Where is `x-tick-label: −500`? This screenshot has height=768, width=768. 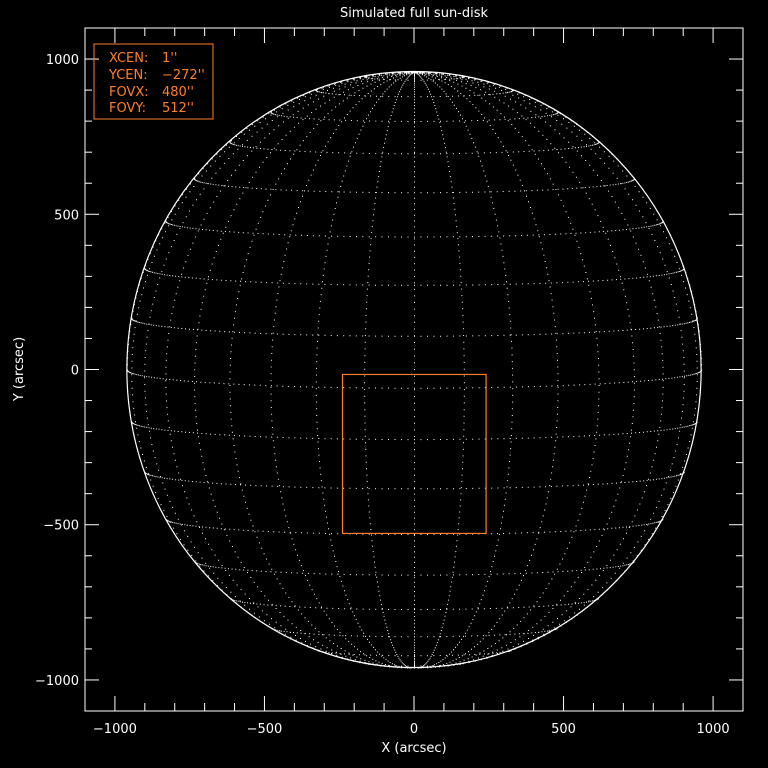 x-tick-label: −500 is located at coordinates (265, 729).